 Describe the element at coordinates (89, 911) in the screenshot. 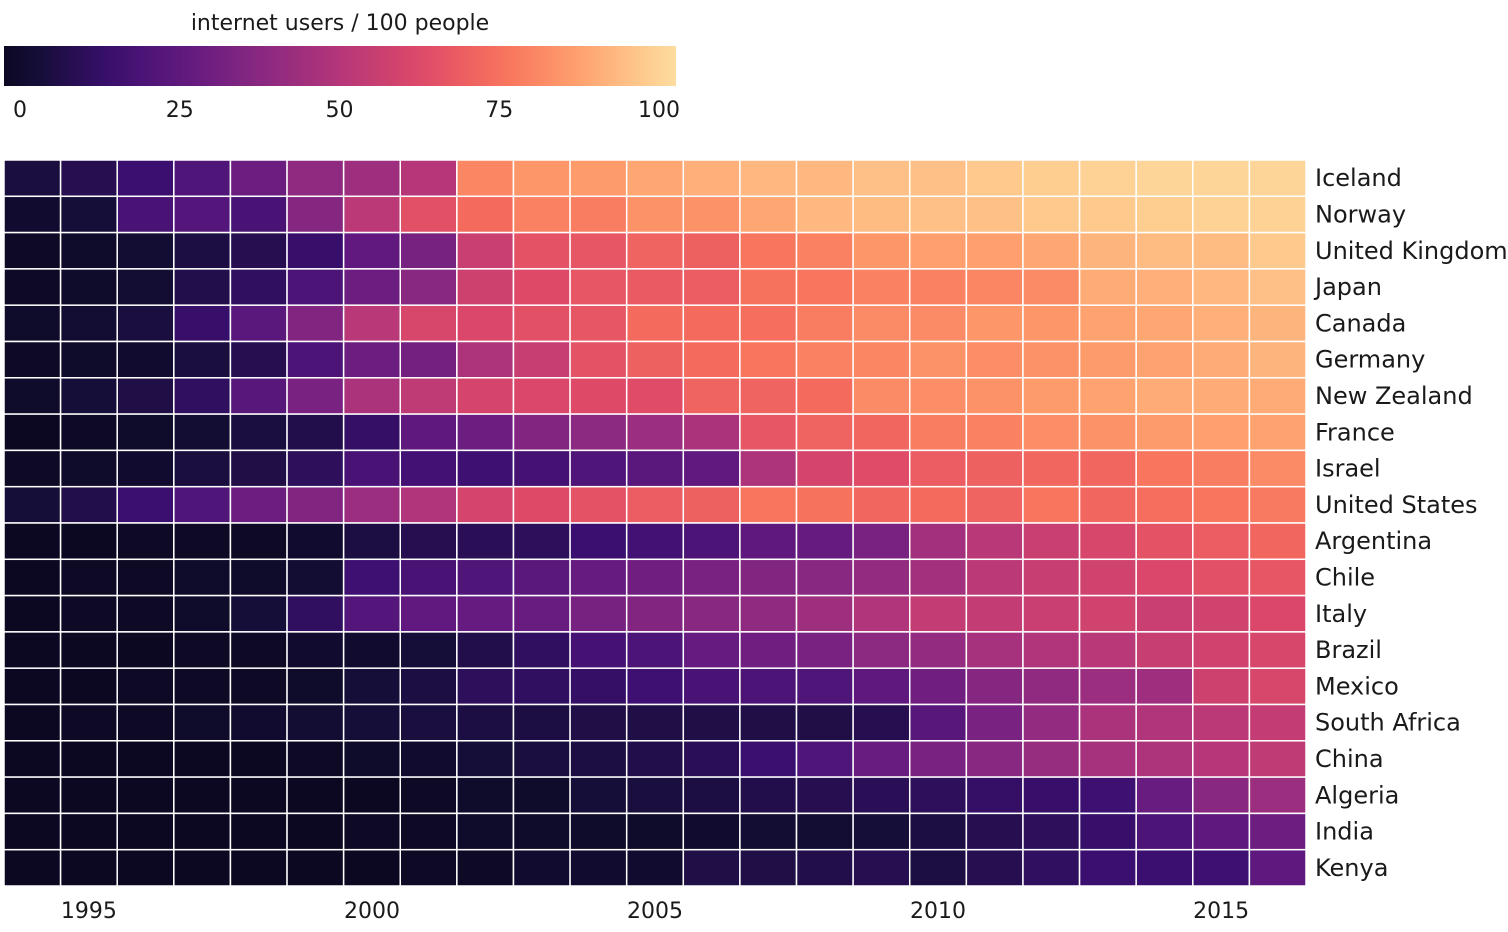

I see `x-tick-label: 1995` at that location.